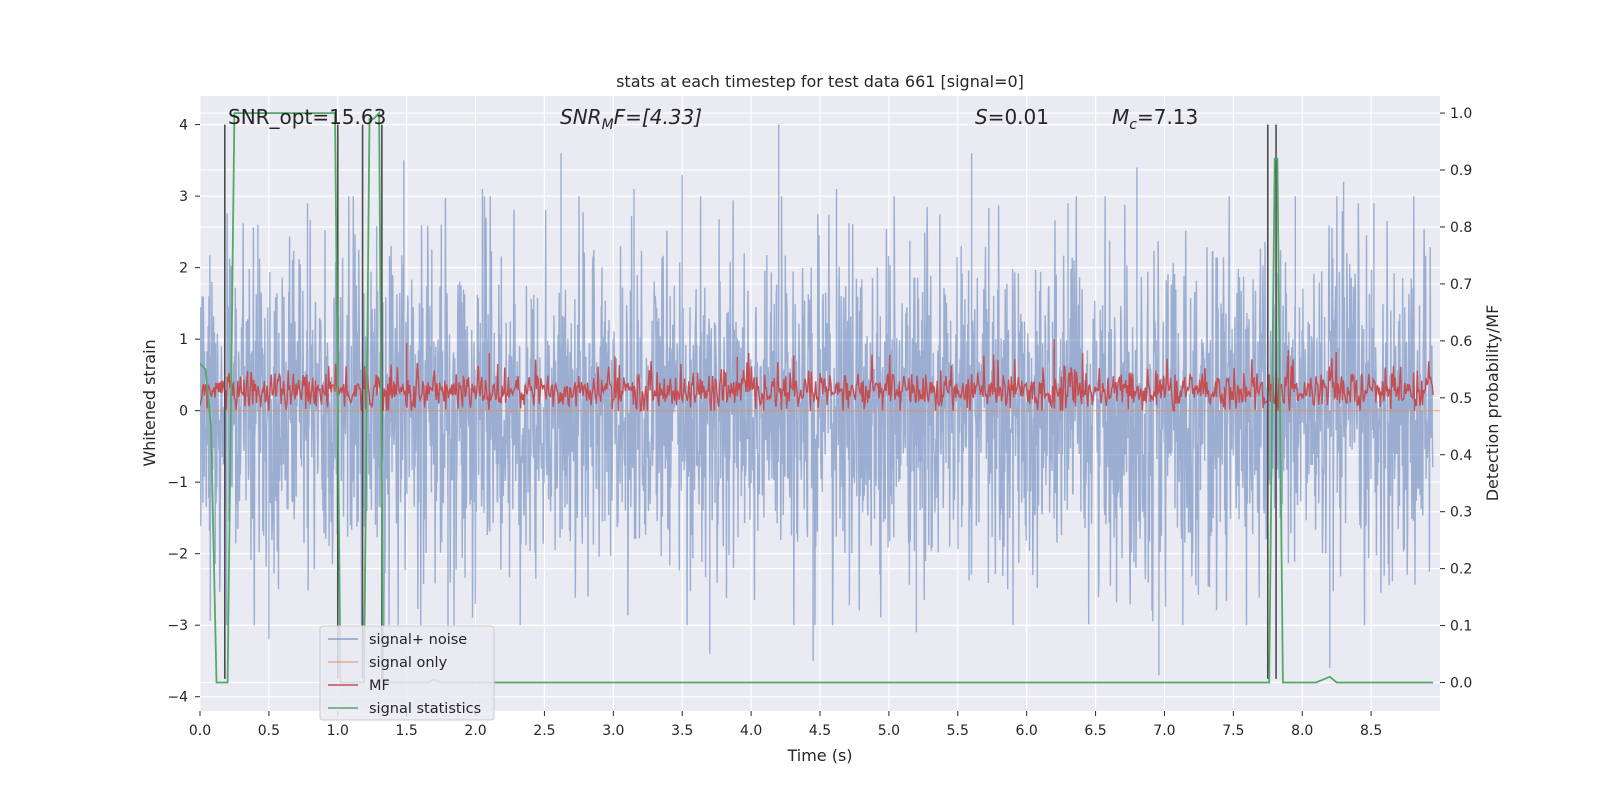 This screenshot has width=1600, height=800. I want to click on y-right-tick-label: 0.0, so click(1461, 684).